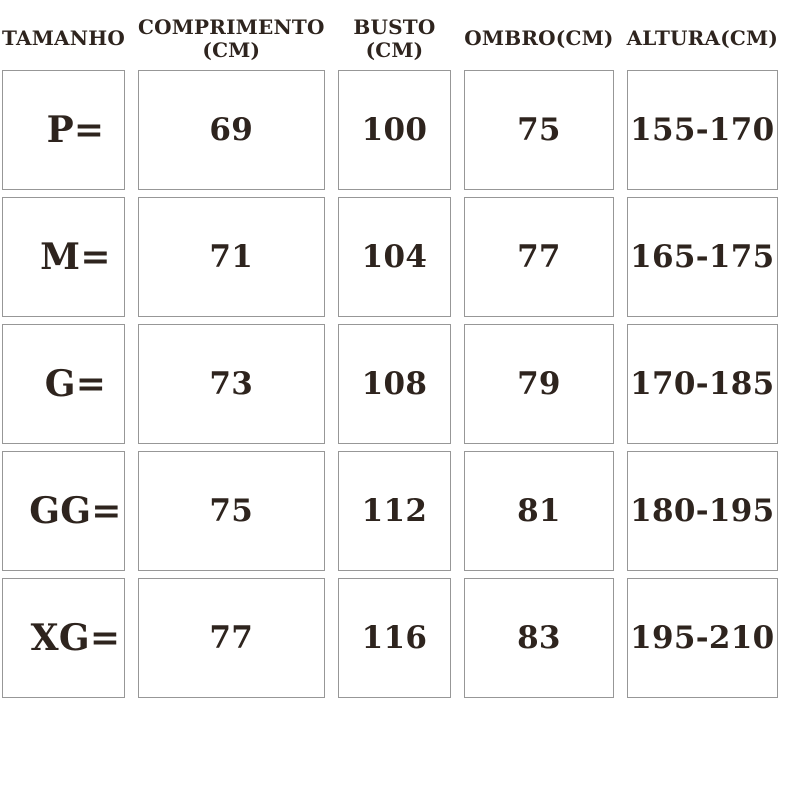  I want to click on altura-cell: 170-185, so click(702, 384).